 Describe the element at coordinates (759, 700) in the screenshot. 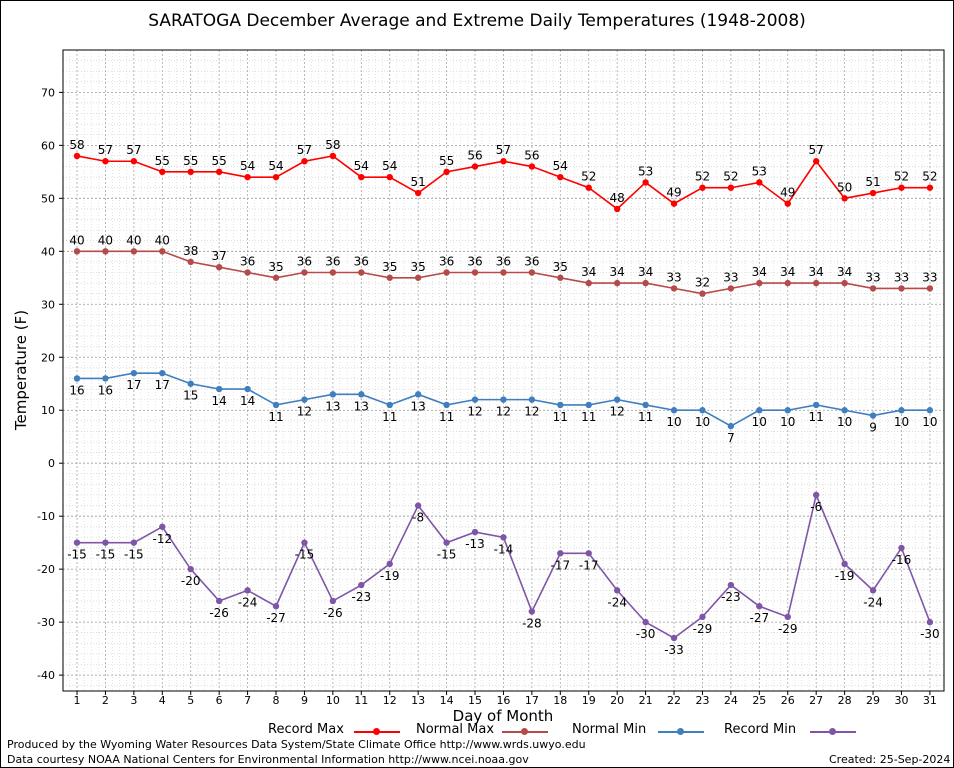

I see `x-tick-label: 25` at that location.